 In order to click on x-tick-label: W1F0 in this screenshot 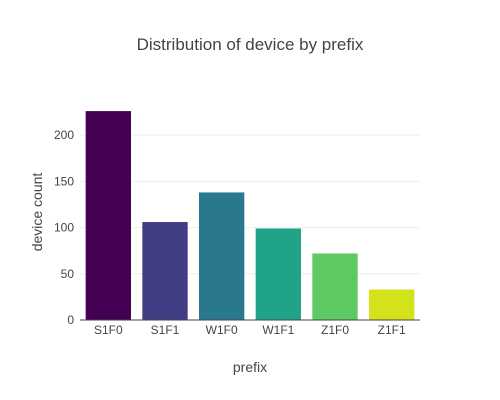, I will do `click(222, 330)`.